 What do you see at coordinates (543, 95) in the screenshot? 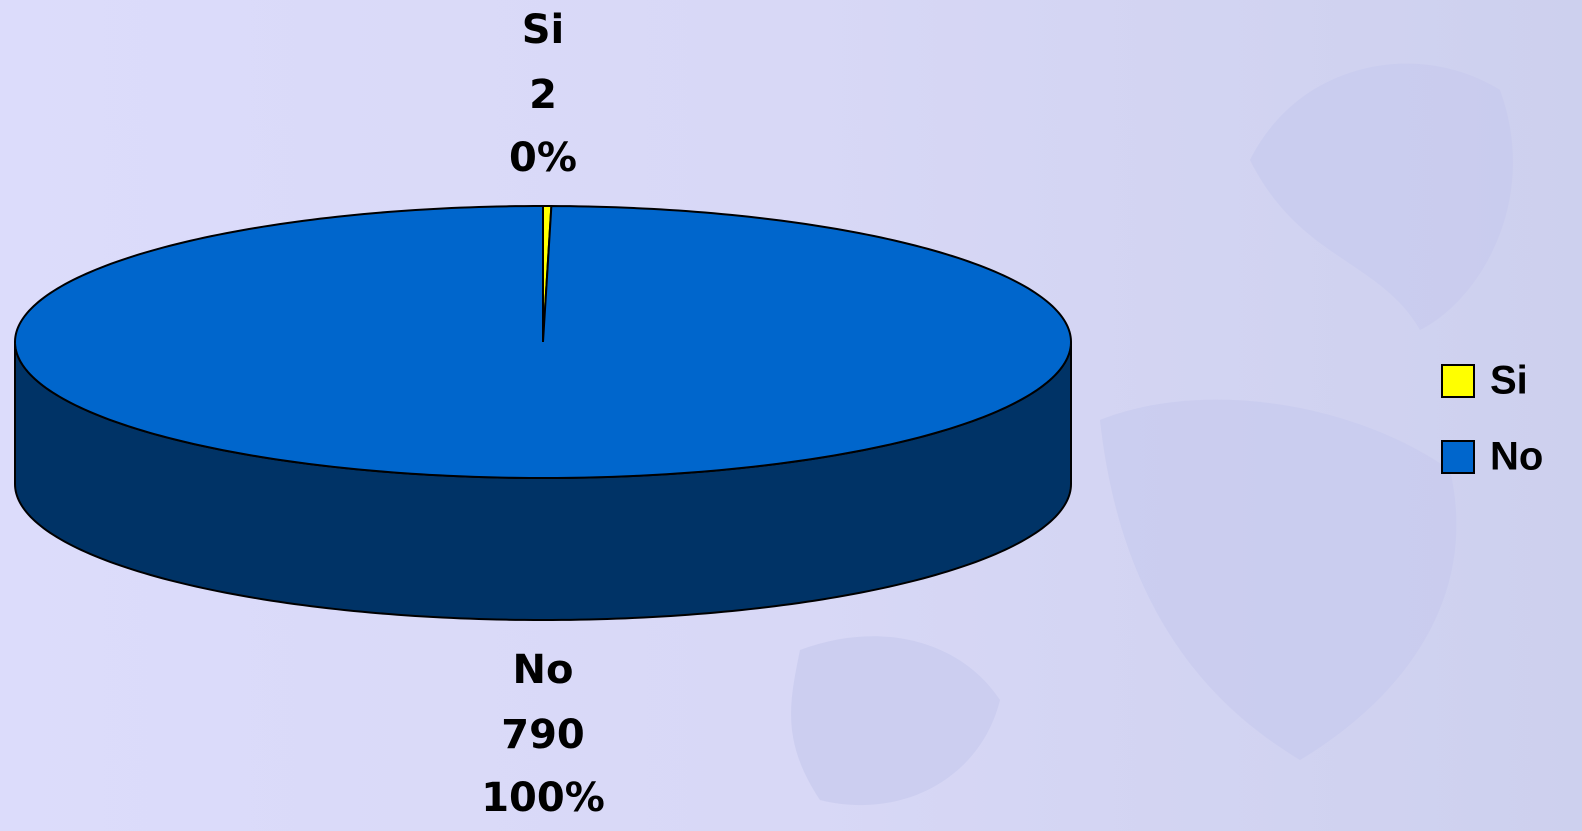
I see `slice-value: 2` at bounding box center [543, 95].